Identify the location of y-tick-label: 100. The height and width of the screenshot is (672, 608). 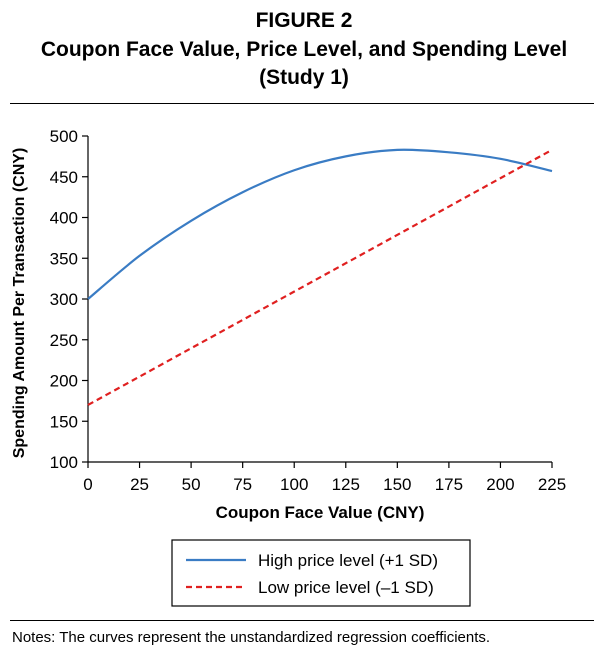
(64, 462).